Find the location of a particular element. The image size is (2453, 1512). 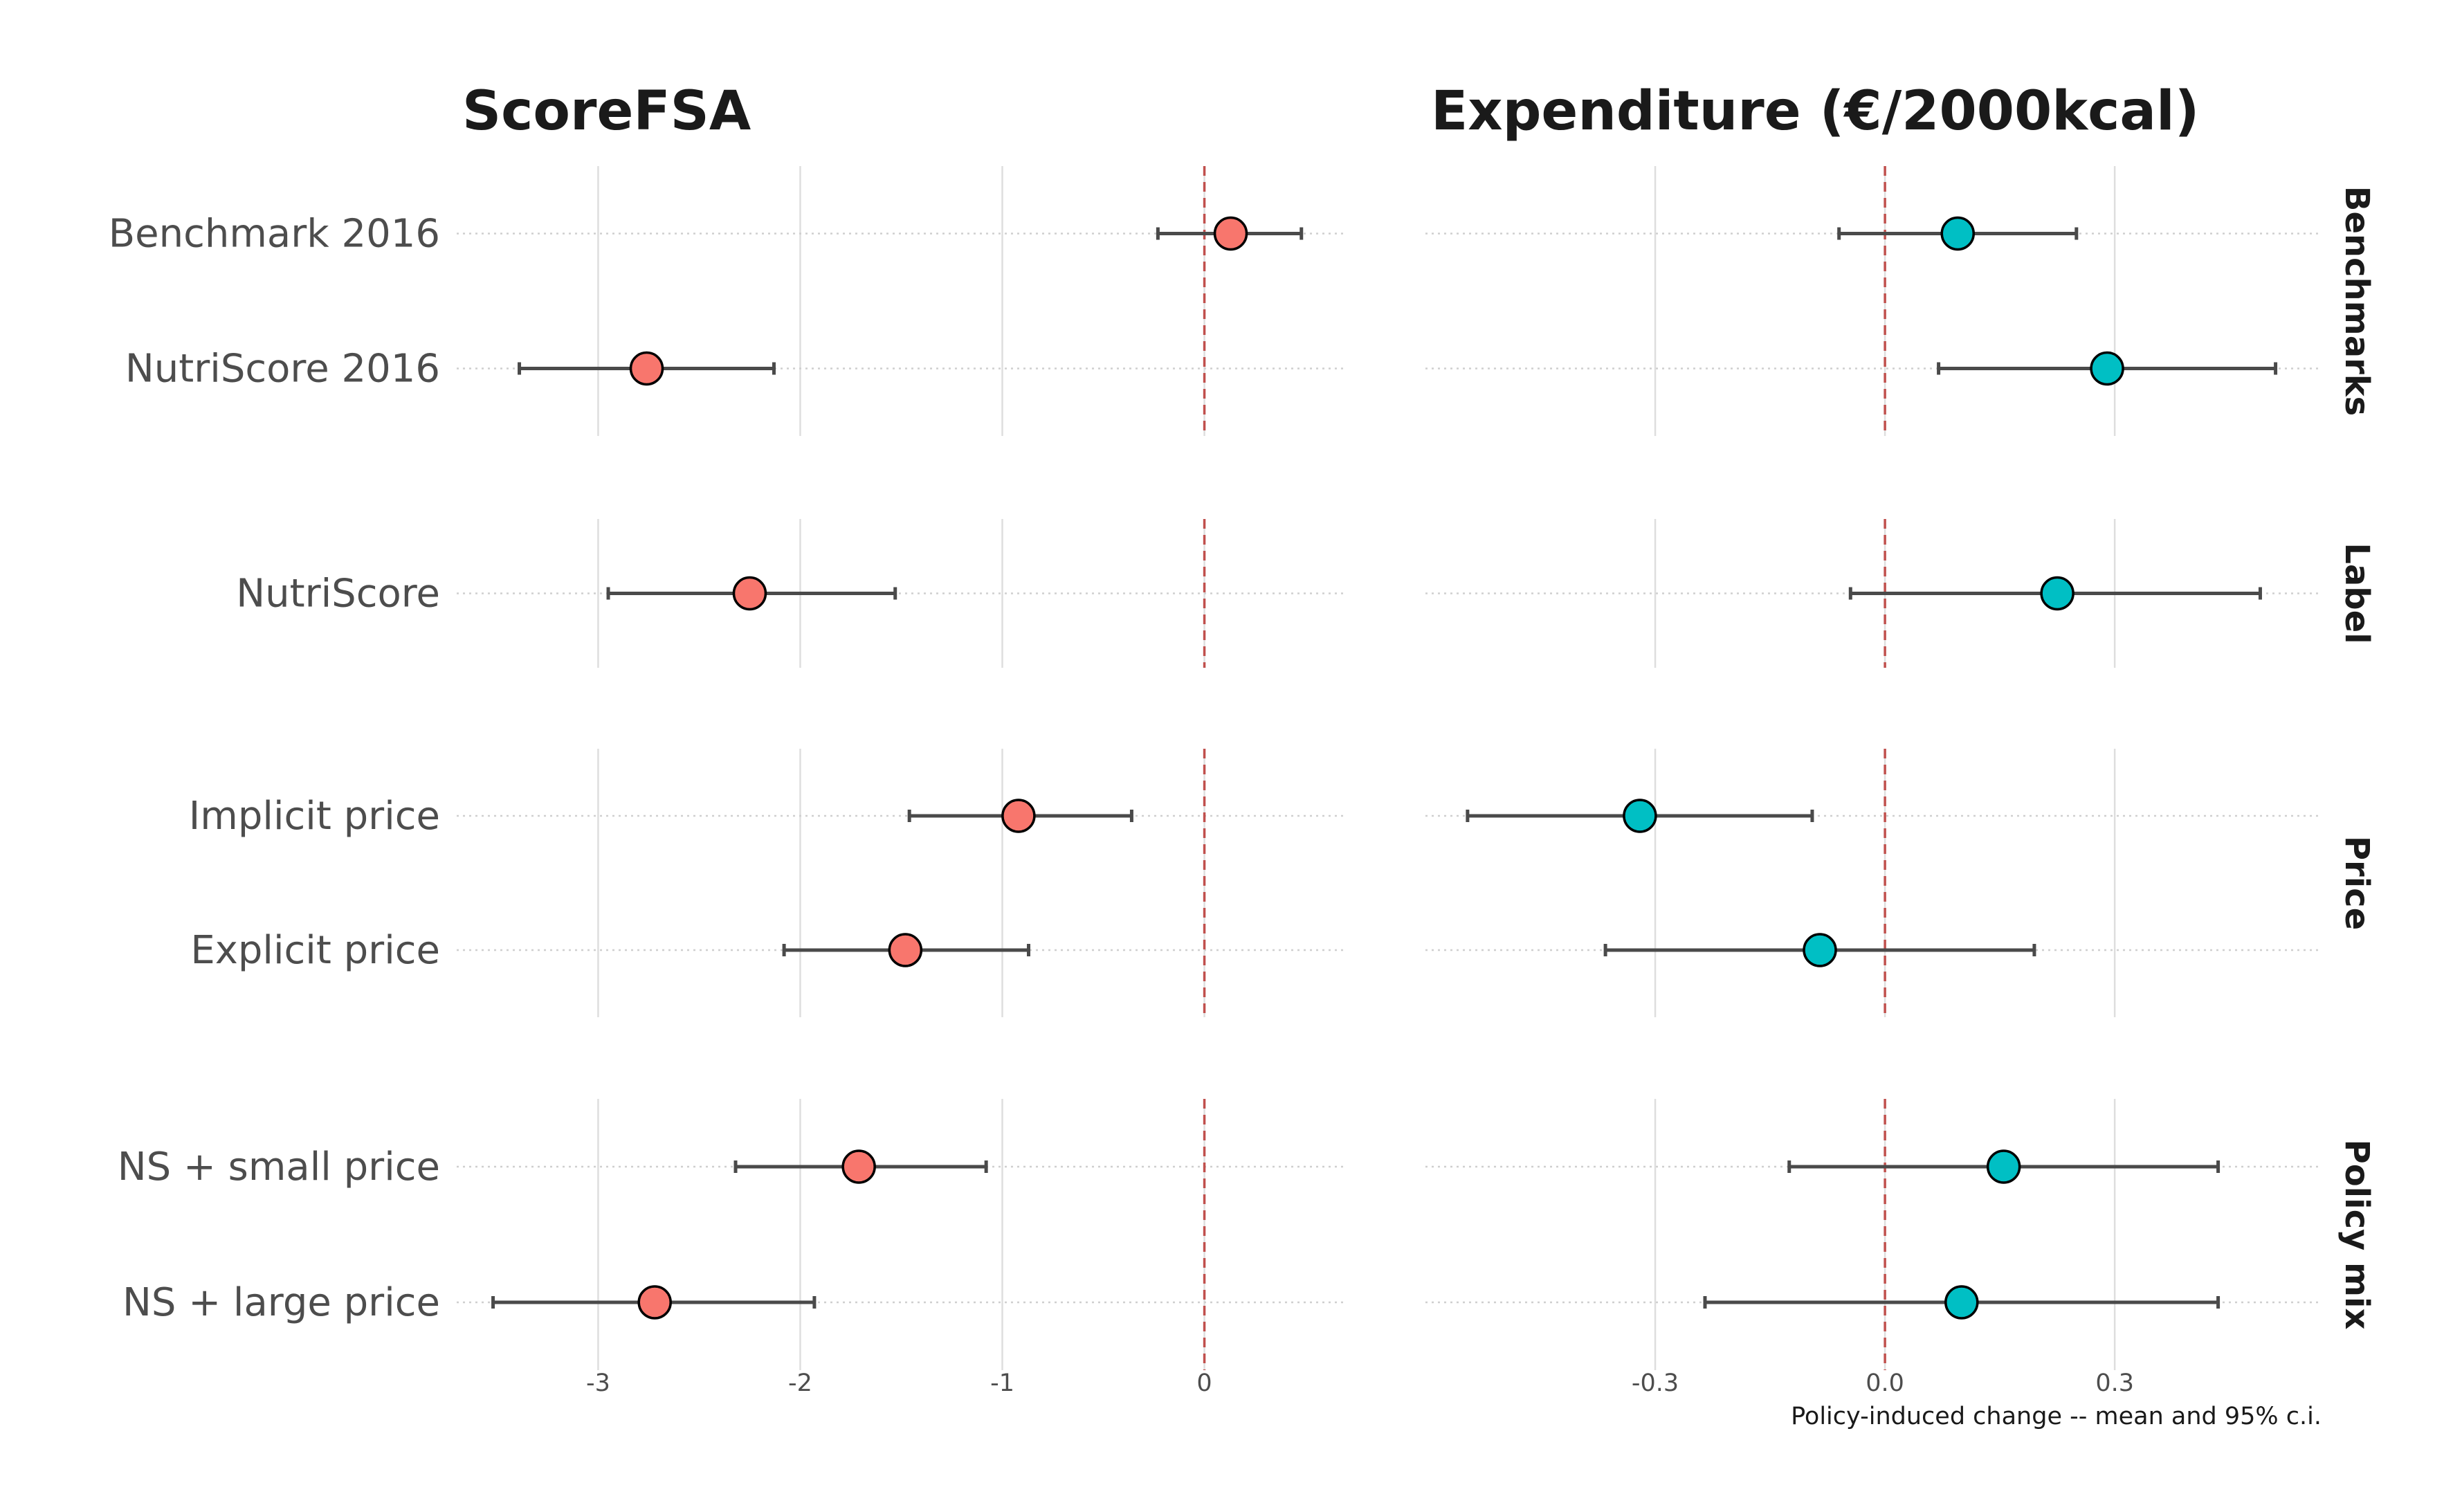

facet-strip-label: Policy mix is located at coordinates (2356, 1235).